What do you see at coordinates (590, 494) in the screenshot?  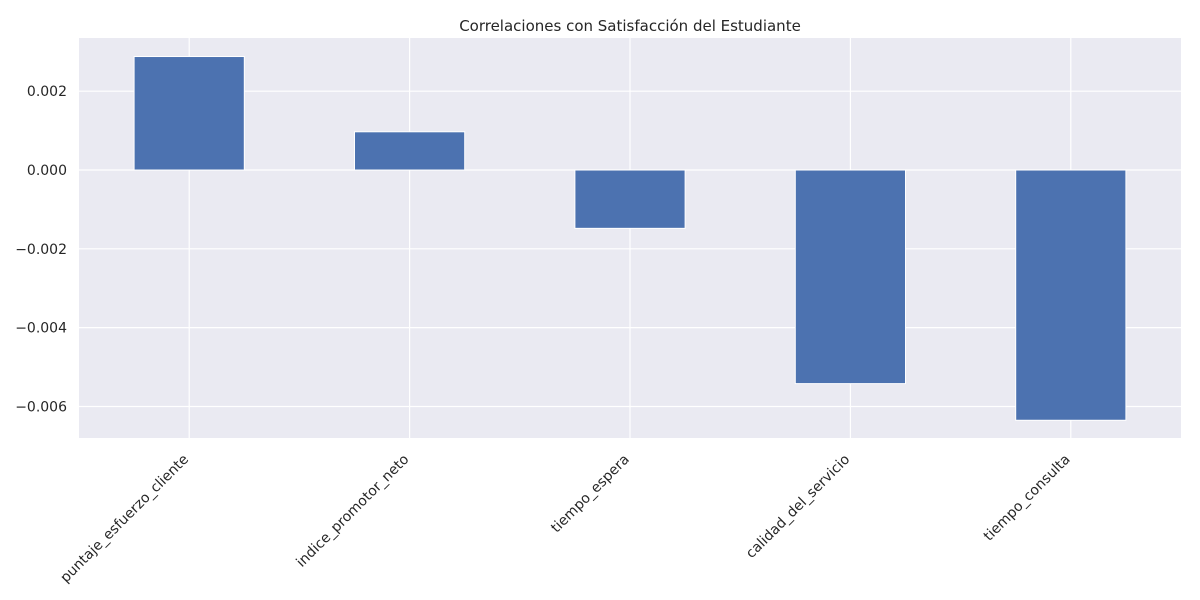 I see `x-tick-label: tiempo_espera` at bounding box center [590, 494].